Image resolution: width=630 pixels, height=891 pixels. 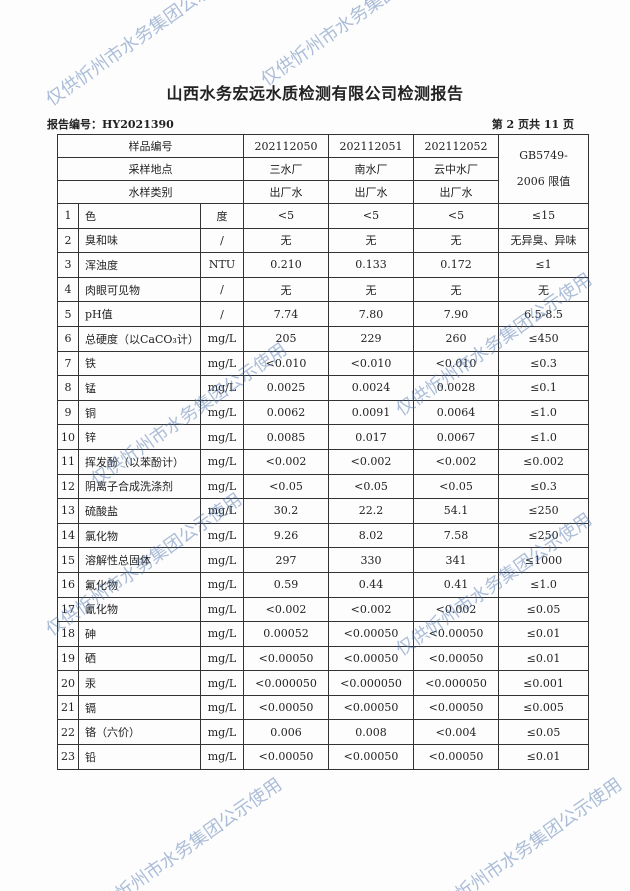 I want to click on item-name: 铁, so click(x=139, y=363).